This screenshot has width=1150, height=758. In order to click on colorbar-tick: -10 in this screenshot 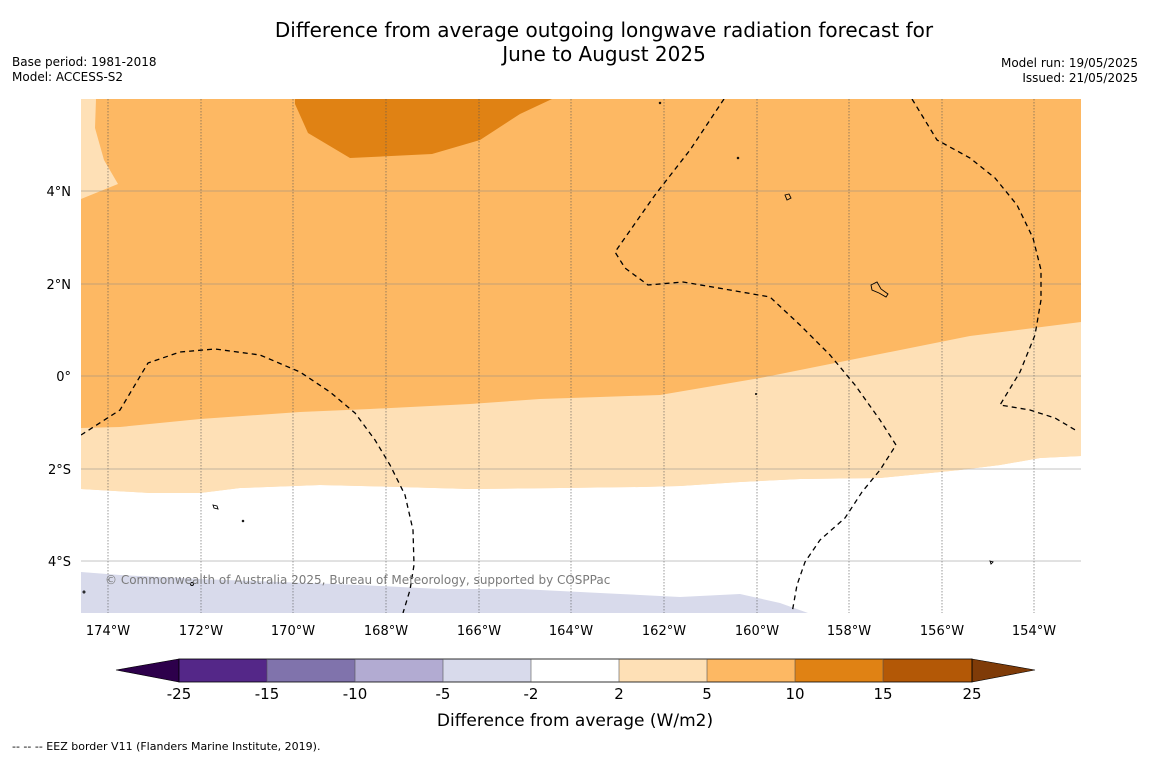, I will do `click(355, 694)`.